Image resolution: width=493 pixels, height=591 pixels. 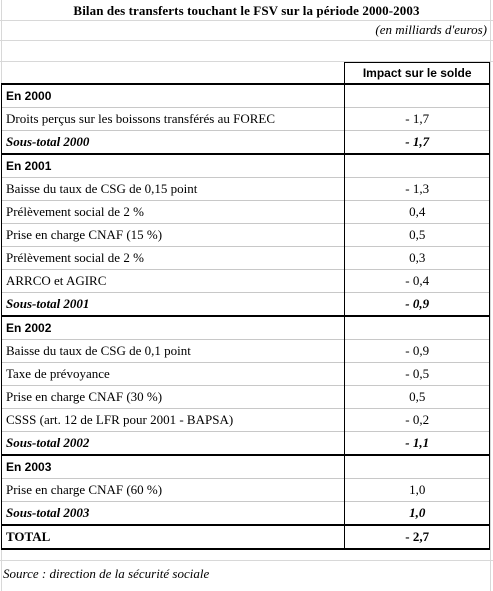 What do you see at coordinates (417, 374) in the screenshot?
I see `row-value: - 0,5` at bounding box center [417, 374].